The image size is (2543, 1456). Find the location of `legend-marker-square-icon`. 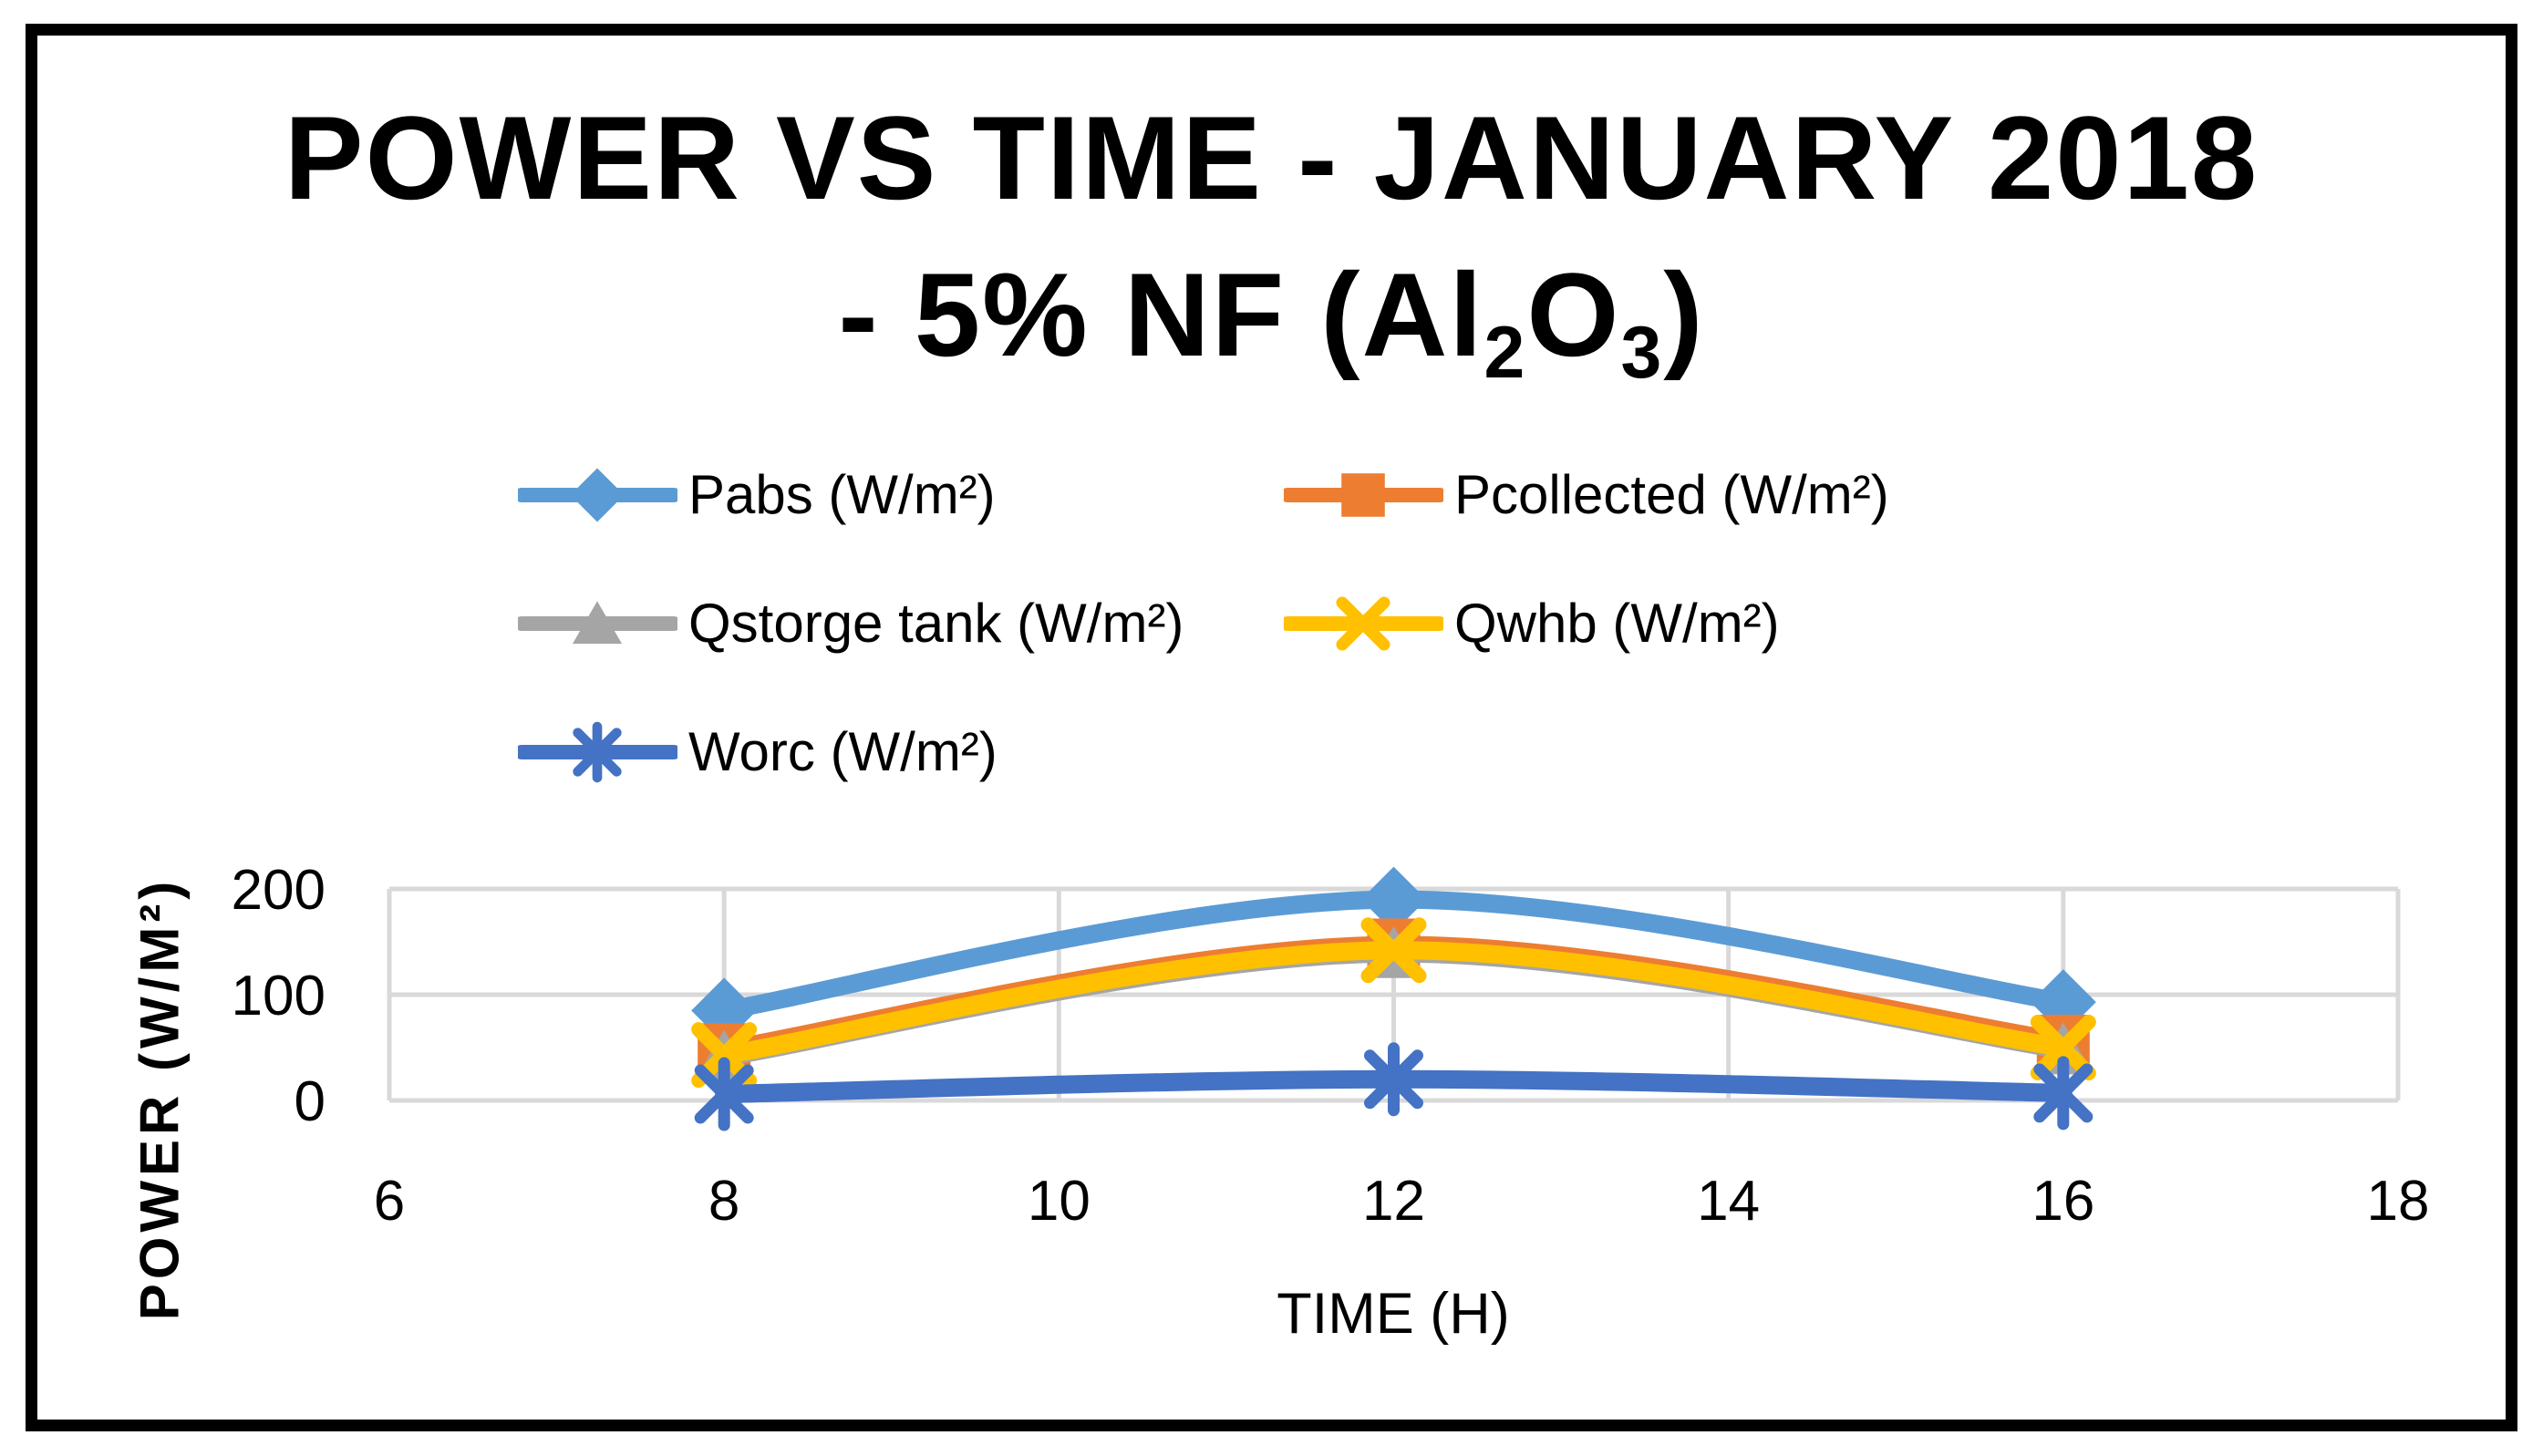

legend-marker-square-icon is located at coordinates (1364, 494).